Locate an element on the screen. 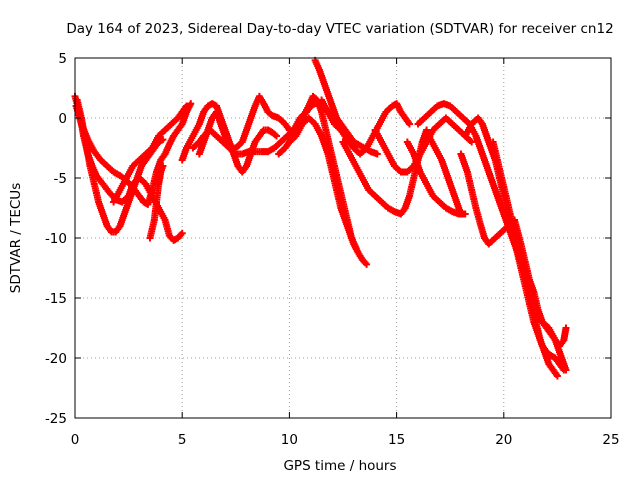 This screenshot has width=640, height=480. x-tick-label: 20 is located at coordinates (503, 440).